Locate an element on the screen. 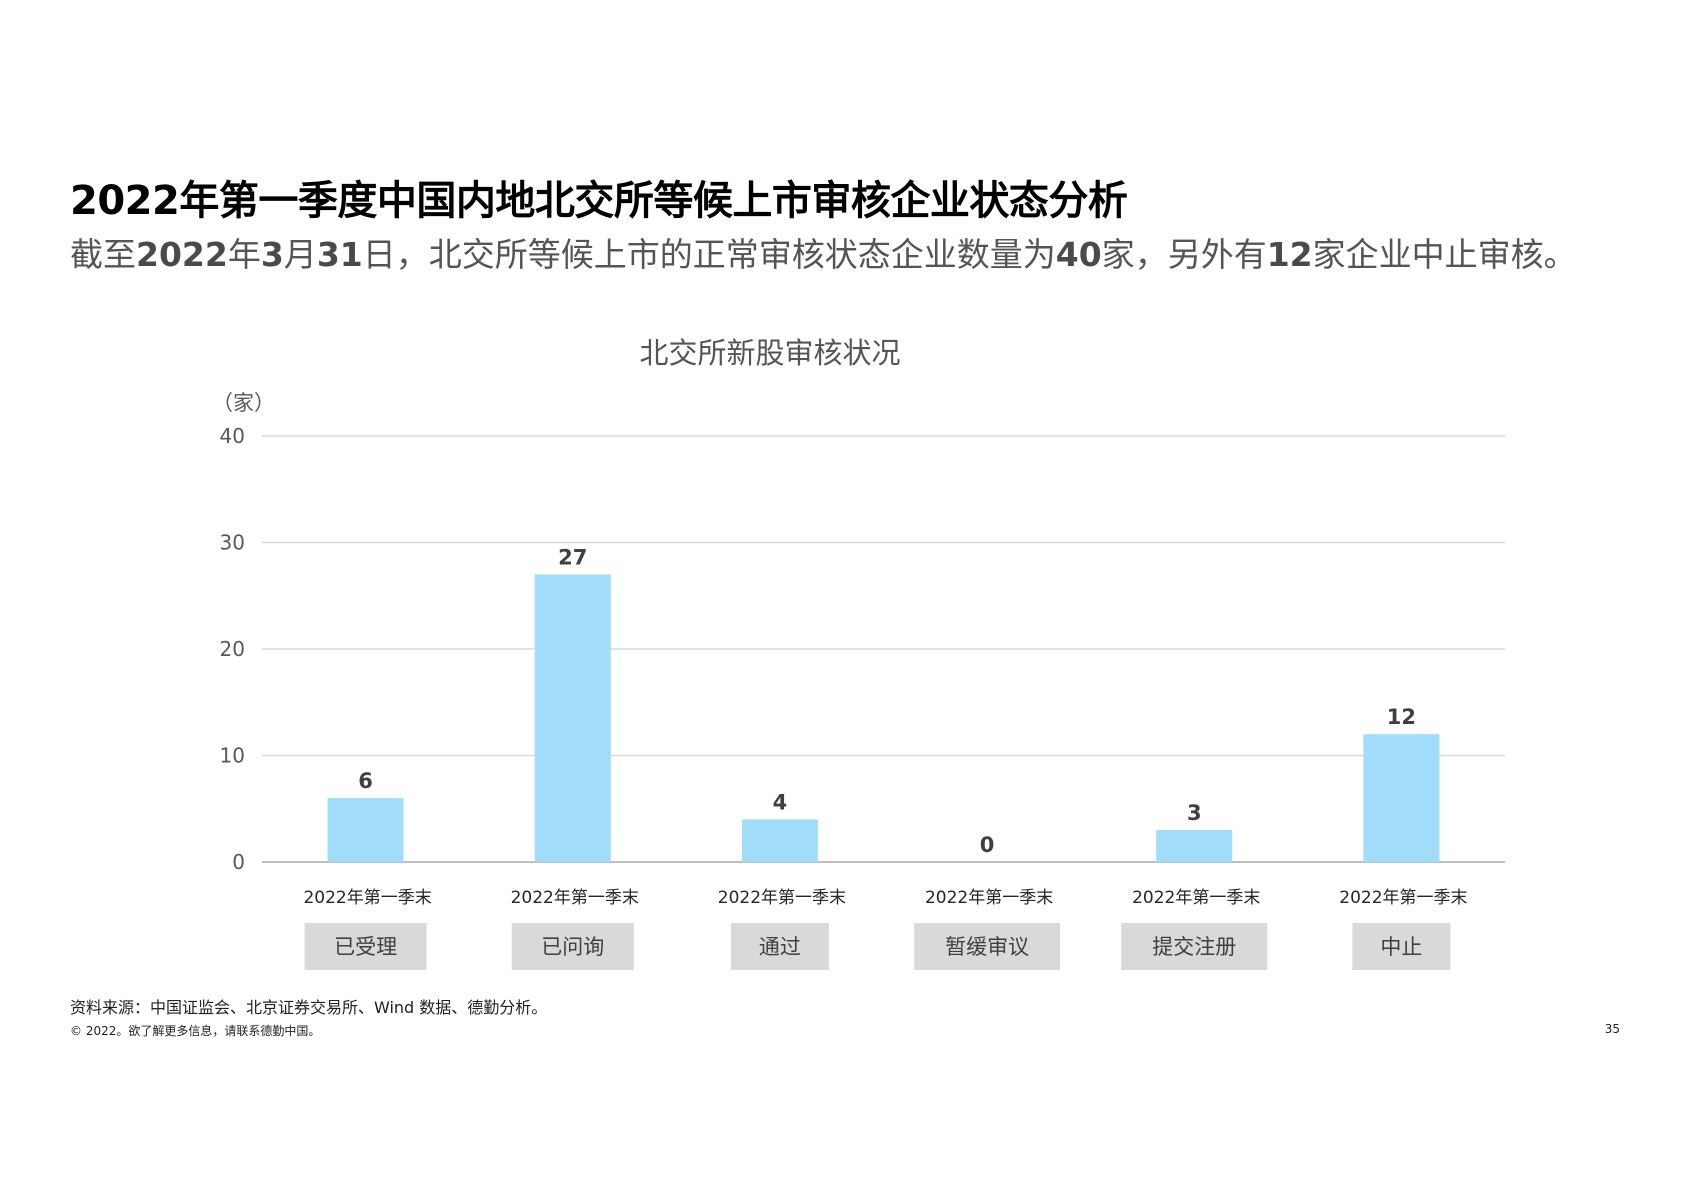 Image resolution: width=1684 pixels, height=1190 pixels. data-label: 3 is located at coordinates (1194, 813).